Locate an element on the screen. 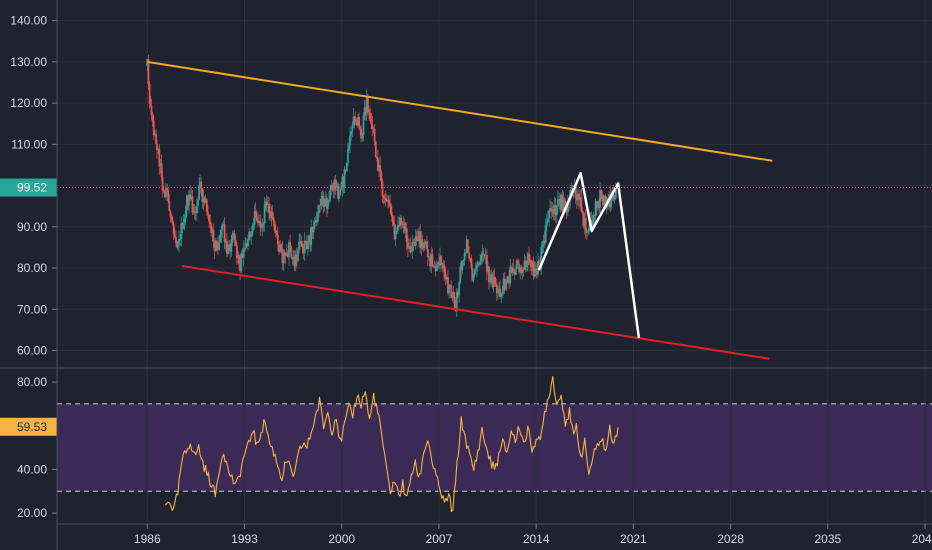 This screenshot has width=932, height=550. last-price-label: 99.52 is located at coordinates (32, 188).